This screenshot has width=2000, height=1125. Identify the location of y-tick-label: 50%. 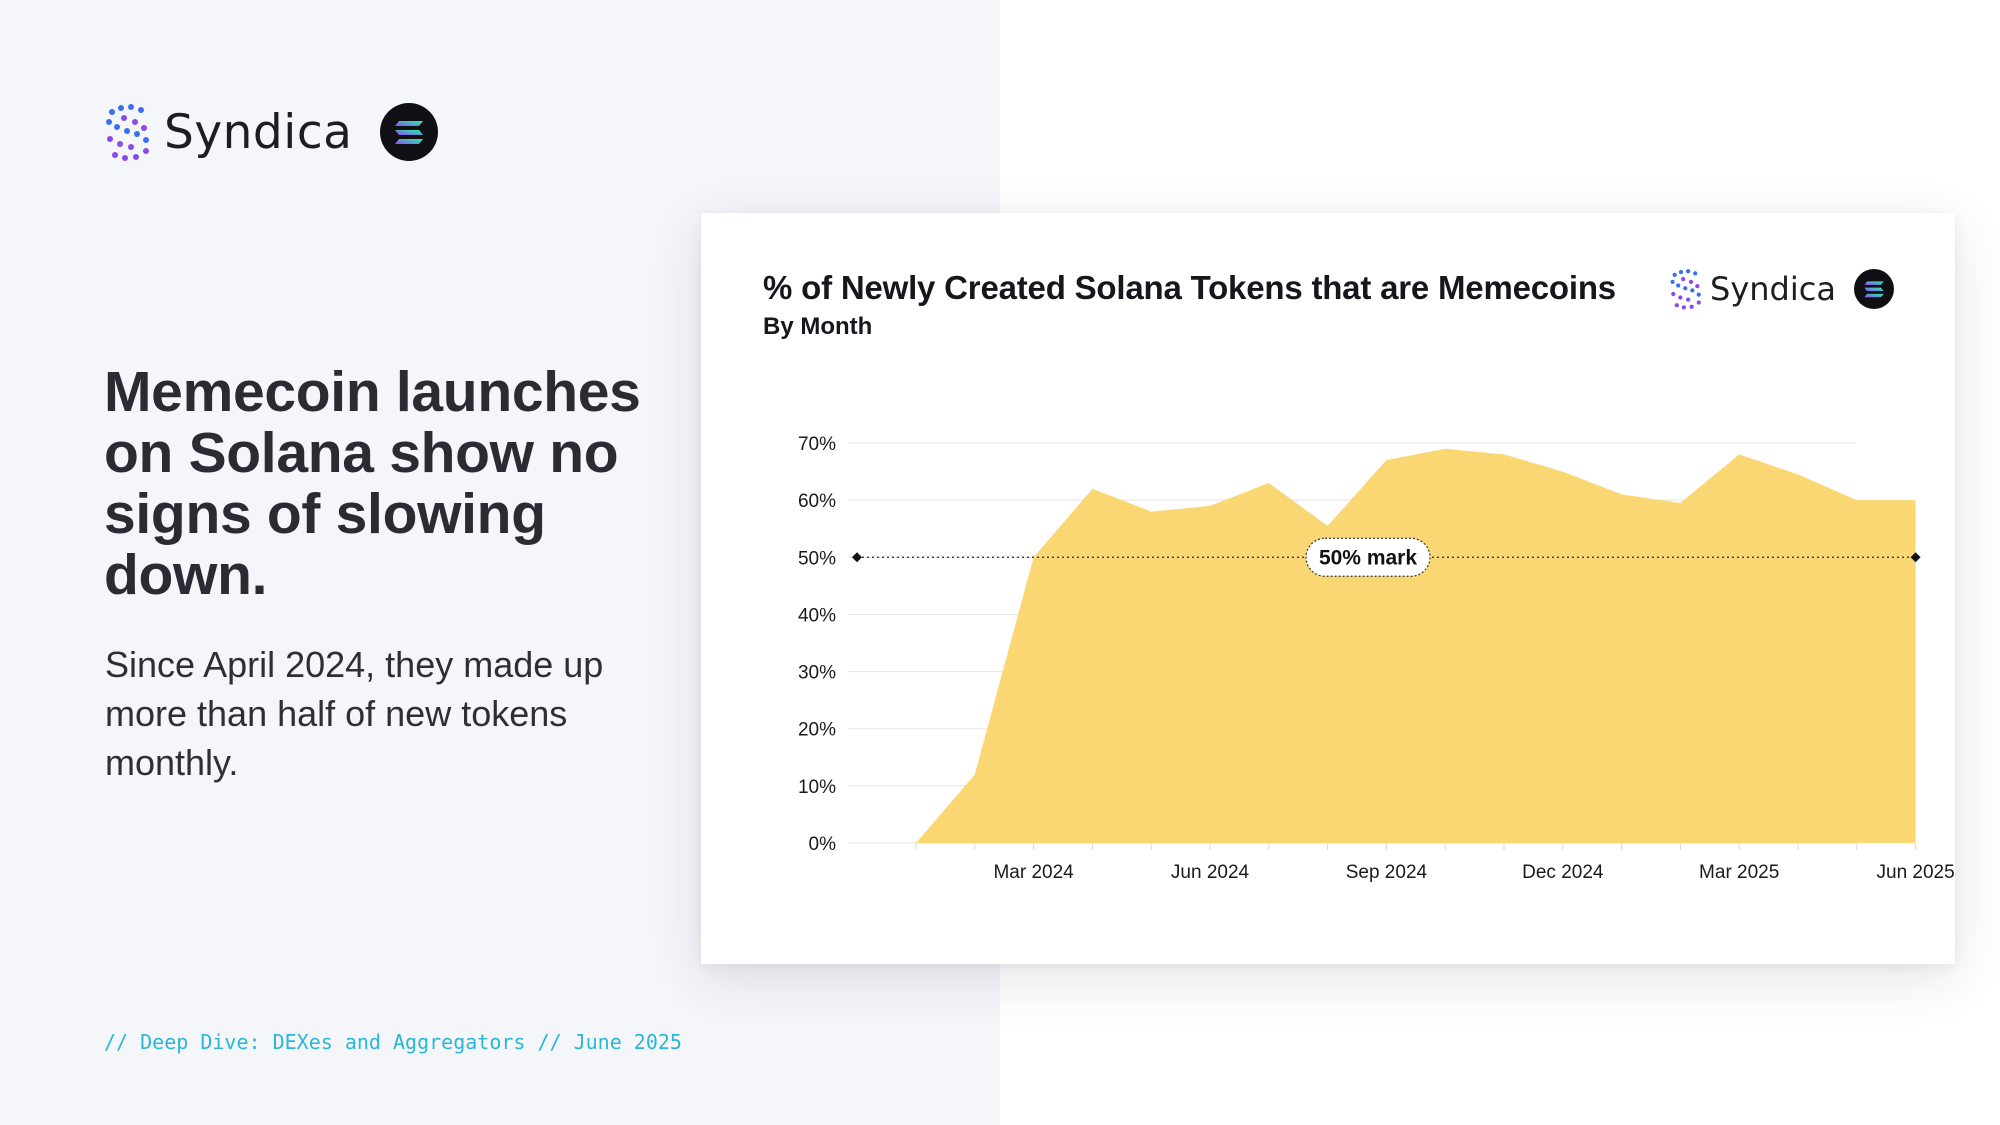
(817, 558).